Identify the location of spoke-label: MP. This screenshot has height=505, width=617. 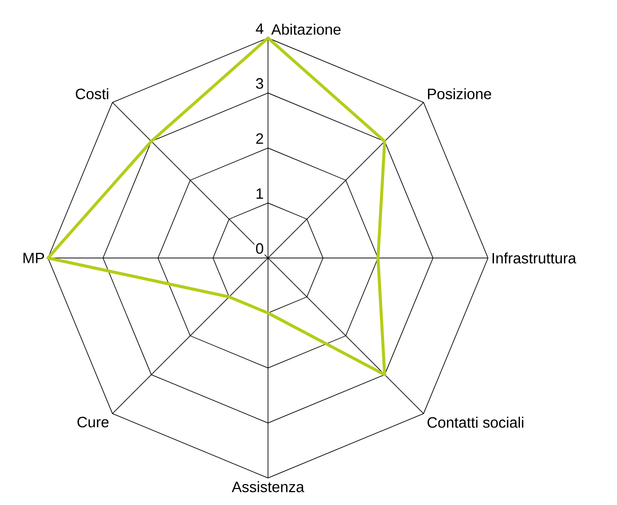
(34, 258).